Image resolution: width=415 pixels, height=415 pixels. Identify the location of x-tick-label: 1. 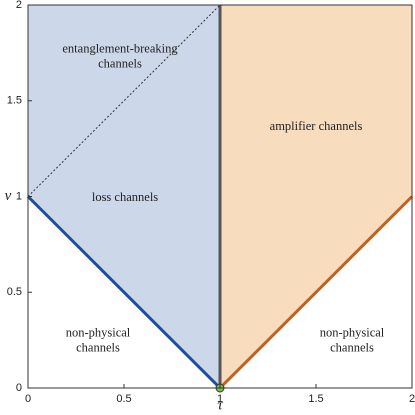
(220, 399).